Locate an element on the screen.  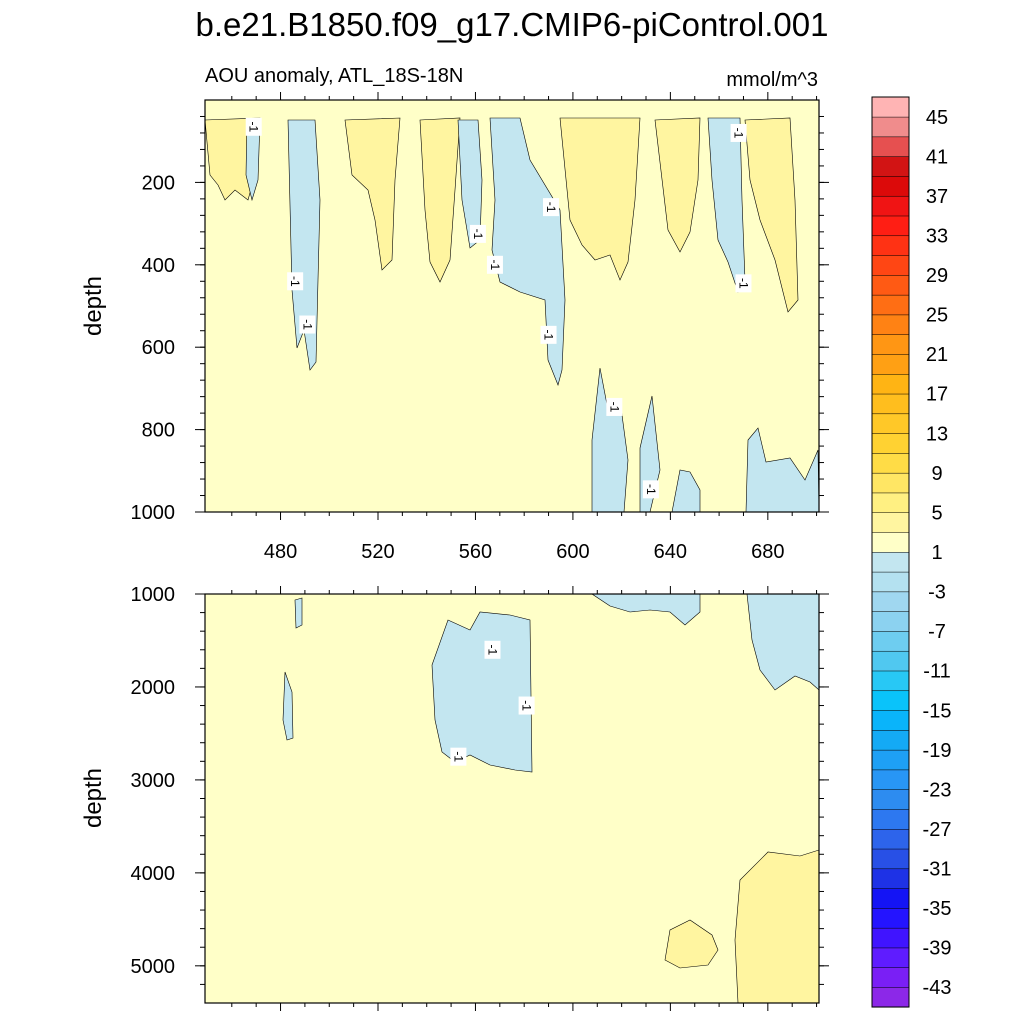
y-tick-label: 2000 is located at coordinates (153, 688).